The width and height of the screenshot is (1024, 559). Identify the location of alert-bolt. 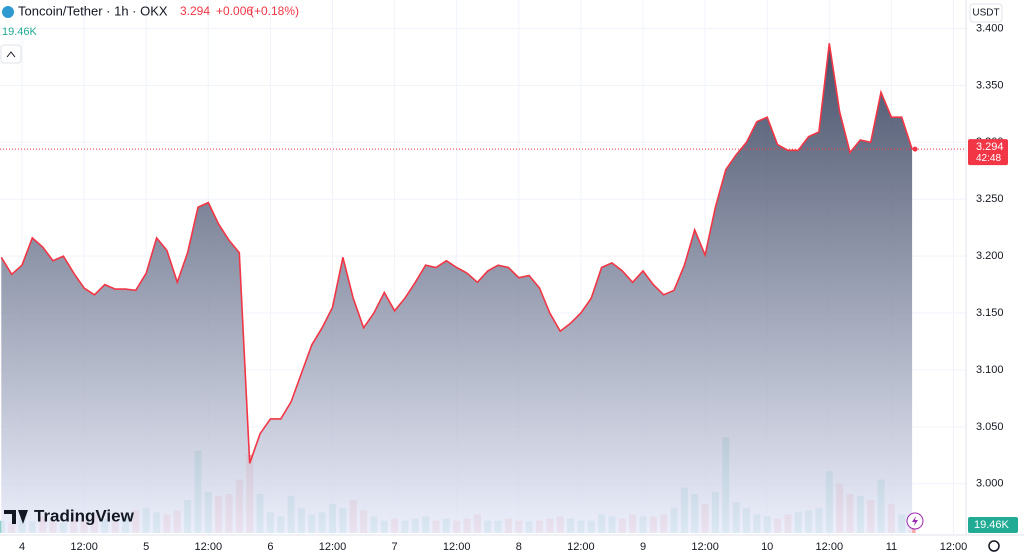
(915, 521).